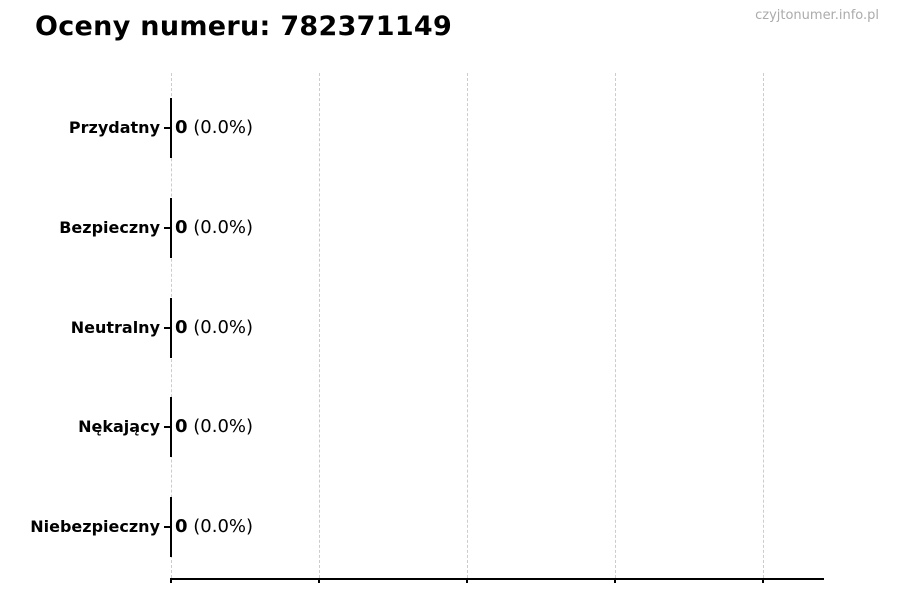 The width and height of the screenshot is (900, 600). What do you see at coordinates (115, 327) in the screenshot?
I see `category-label: Neutralny` at bounding box center [115, 327].